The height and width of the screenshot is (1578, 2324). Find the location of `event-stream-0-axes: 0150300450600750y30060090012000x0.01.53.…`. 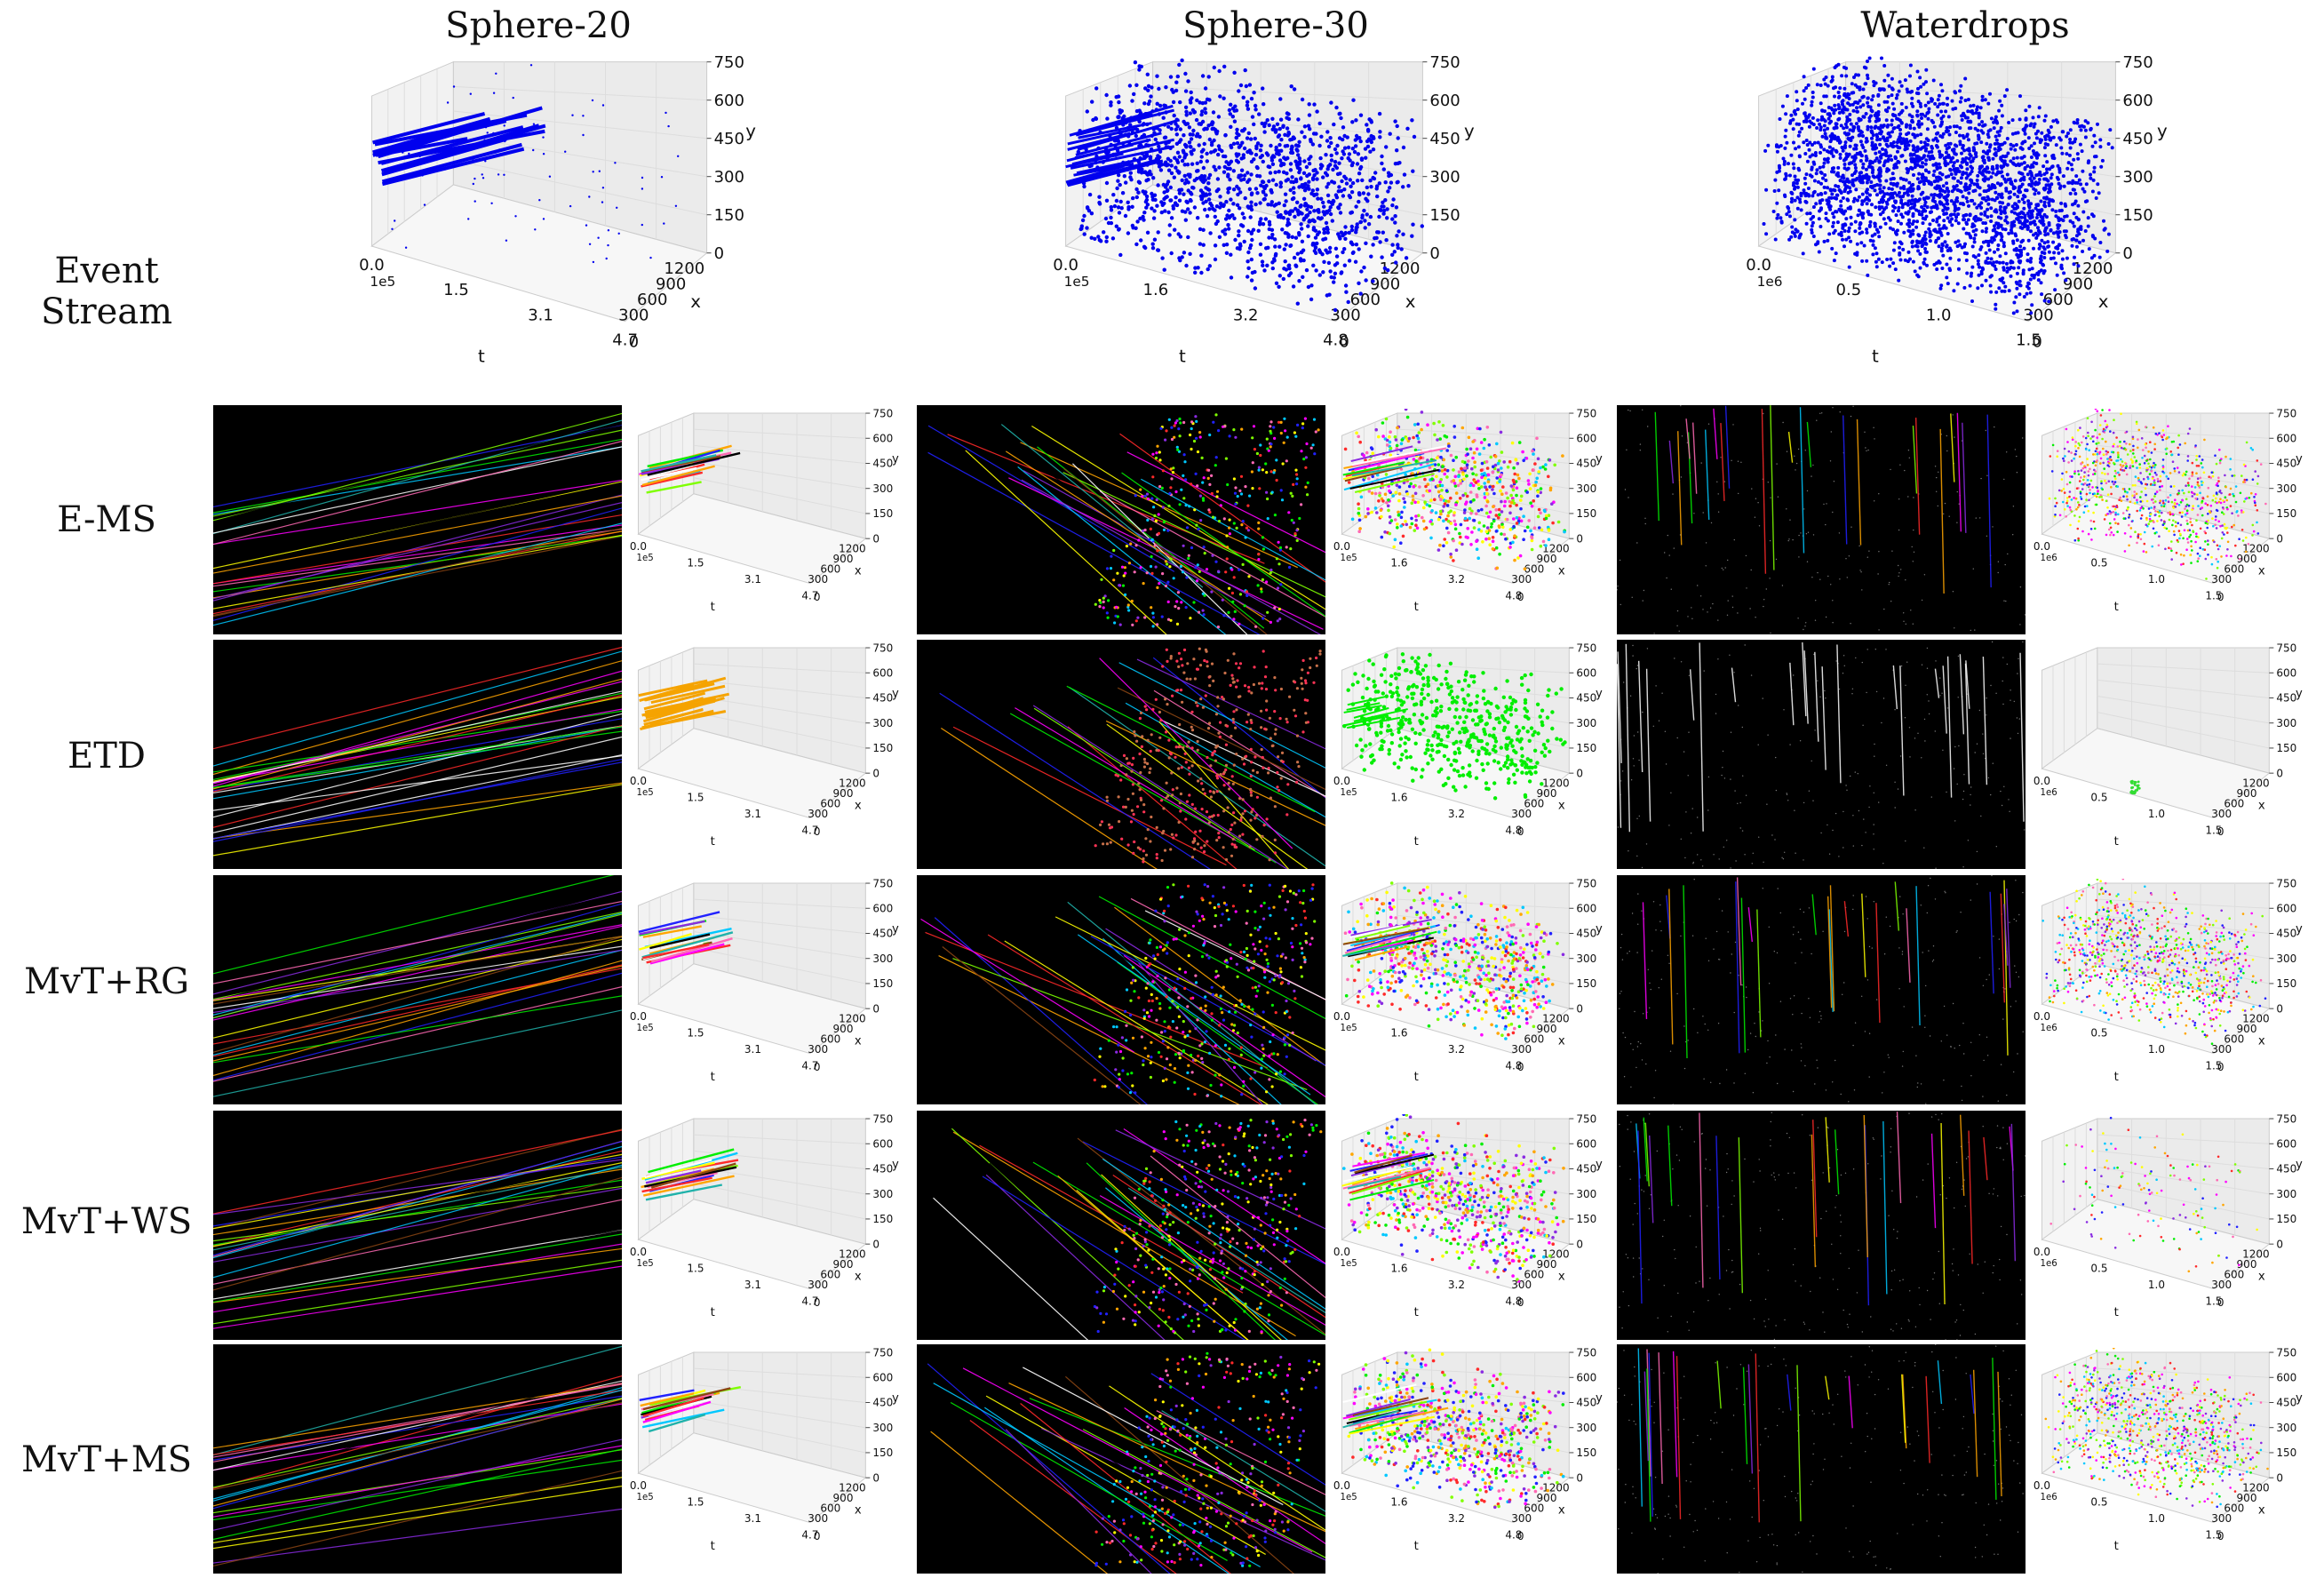

event-stream-0-axes: 0150300450600750y30060090012000x0.01.53.… is located at coordinates (557, 211).